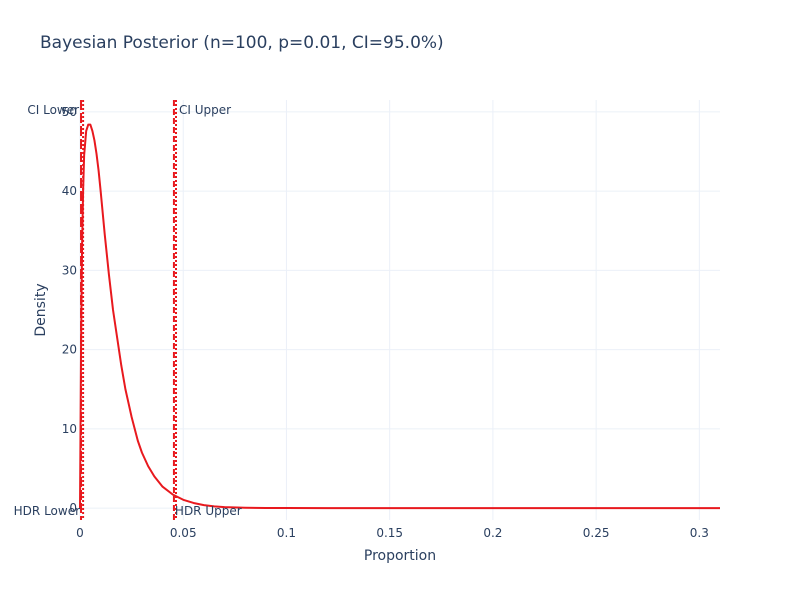 The image size is (800, 600). What do you see at coordinates (53, 110) in the screenshot?
I see `vline-annotation: CI Lower` at bounding box center [53, 110].